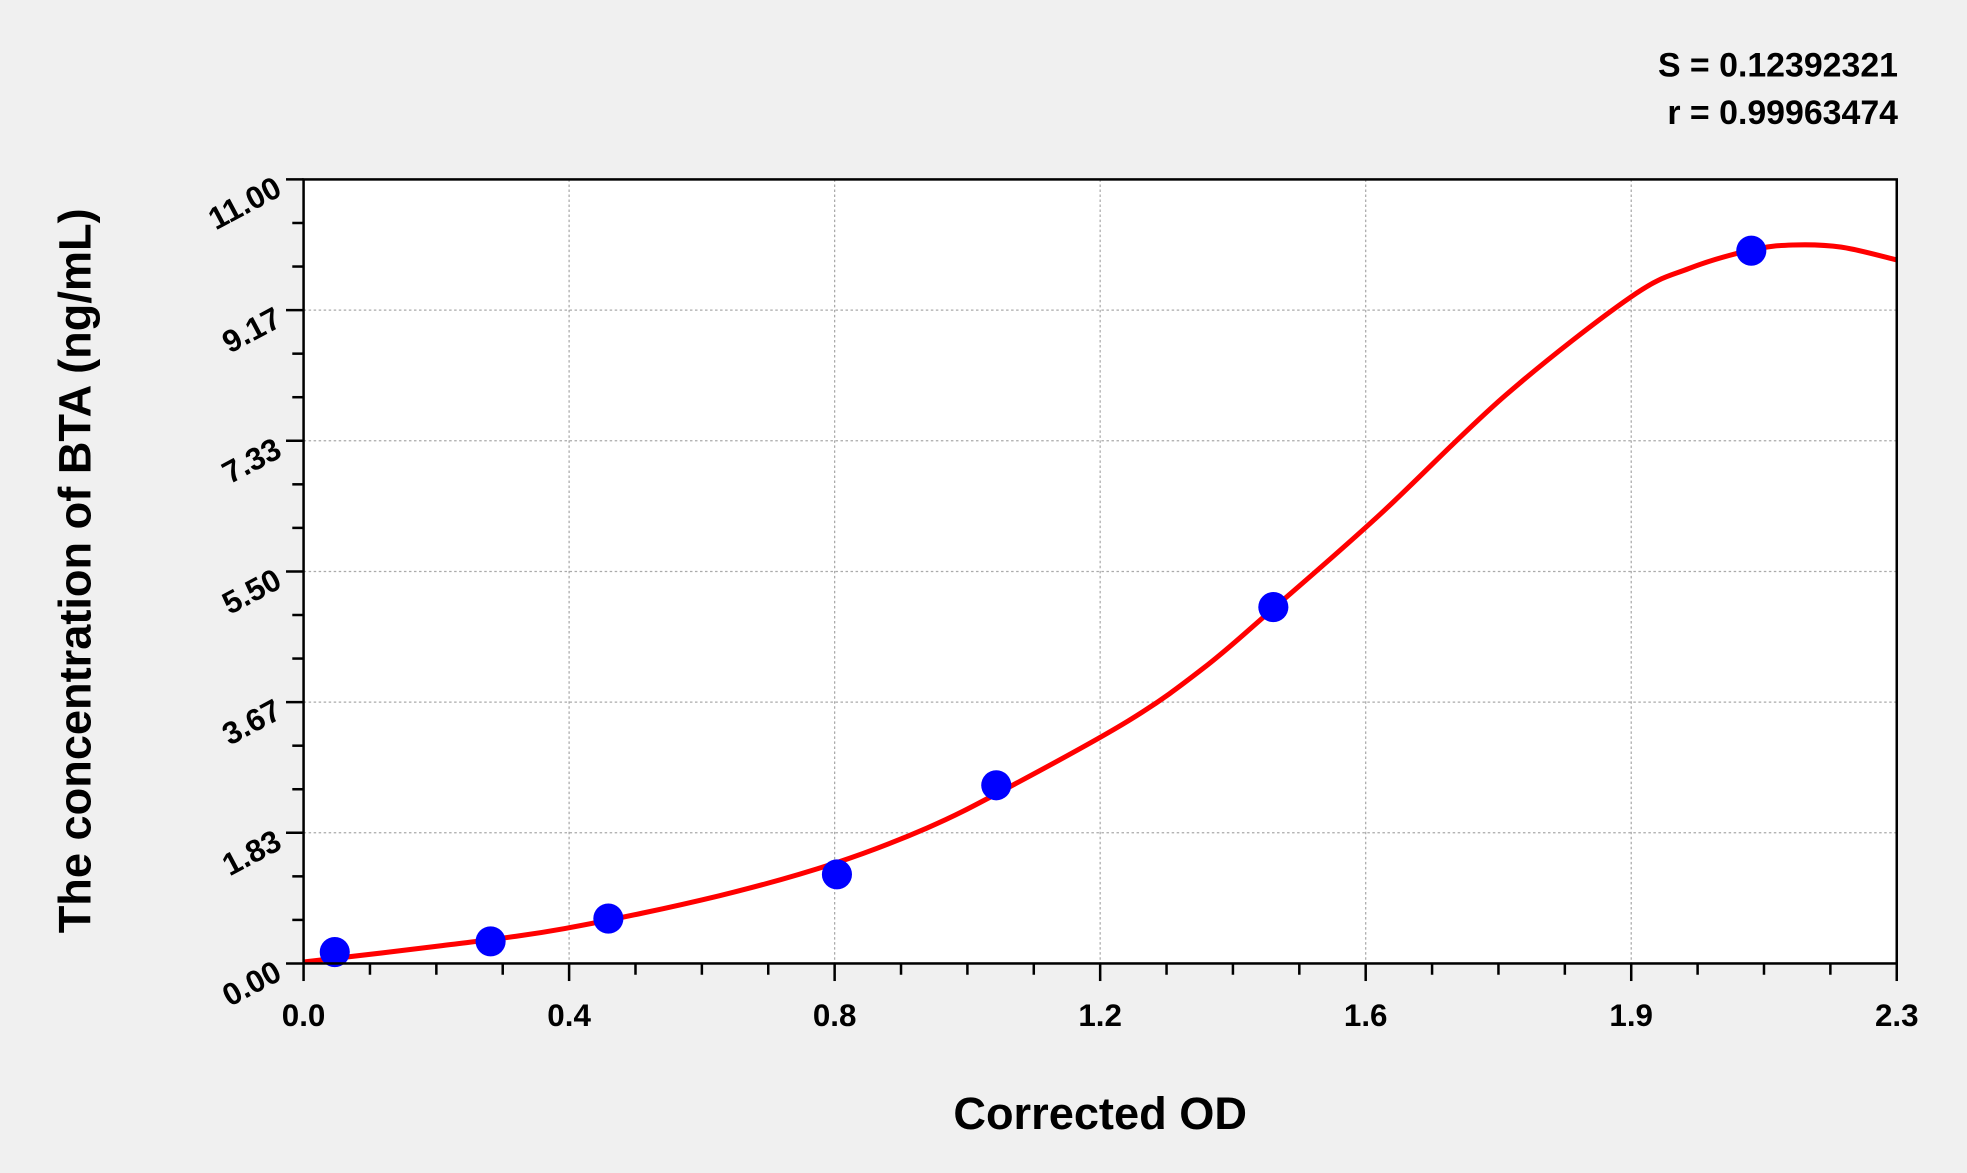 The image size is (1967, 1173). What do you see at coordinates (1778, 66) in the screenshot?
I see `annotation-s: S = 0.12392321` at bounding box center [1778, 66].